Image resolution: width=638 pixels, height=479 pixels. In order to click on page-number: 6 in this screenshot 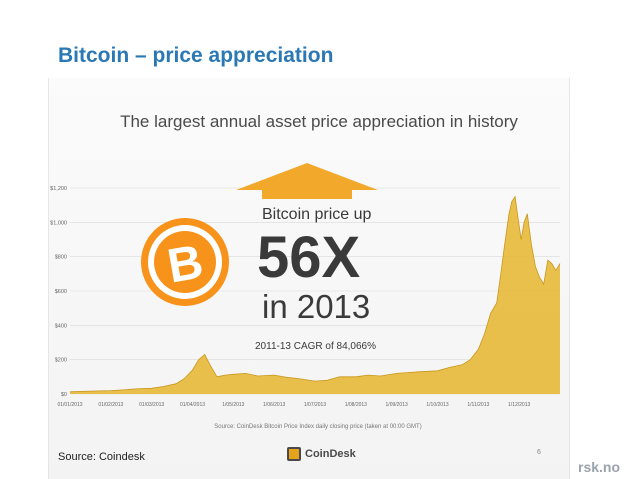, I will do `click(539, 452)`.